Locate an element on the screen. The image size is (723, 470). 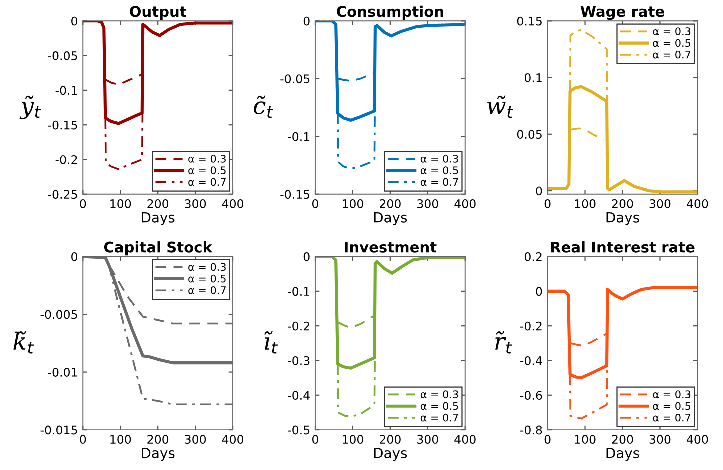
y-tick-label: 0.2 is located at coordinates (533, 257).